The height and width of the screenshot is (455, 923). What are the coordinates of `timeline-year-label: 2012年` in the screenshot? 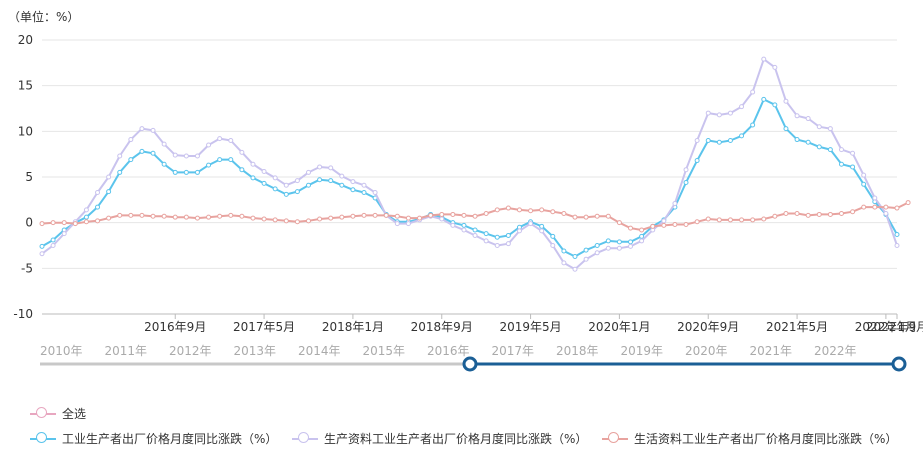 It's located at (190, 351).